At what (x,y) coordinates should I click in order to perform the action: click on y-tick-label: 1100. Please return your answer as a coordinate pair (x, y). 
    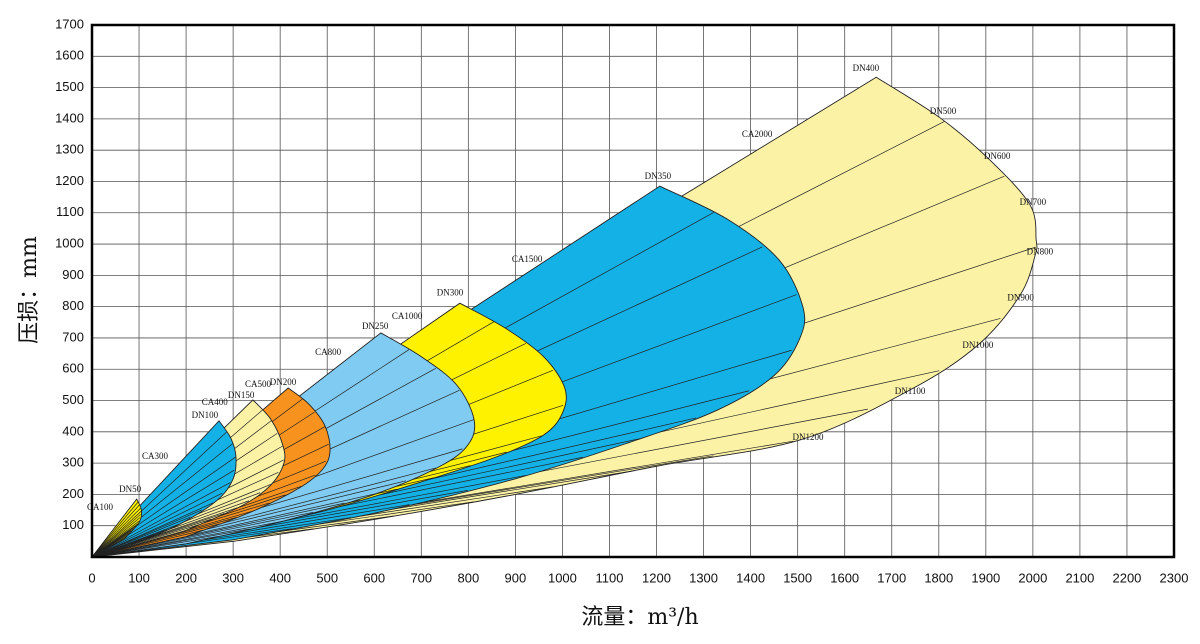
    Looking at the image, I should click on (70, 211).